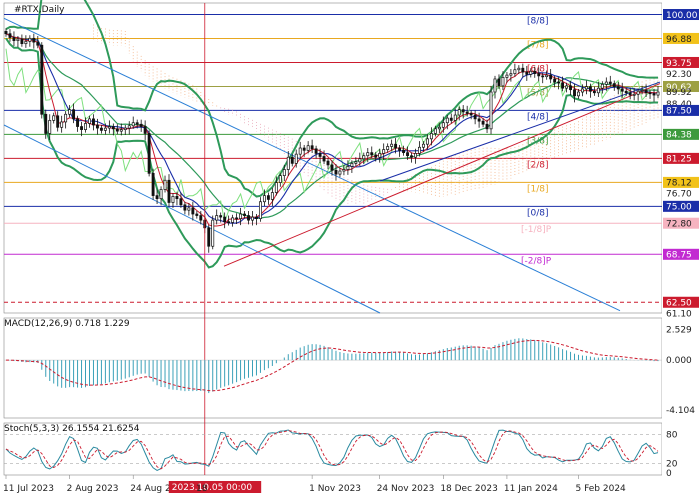 This screenshot has width=700, height=504. I want to click on price-tick-label: 84.38, so click(679, 136).